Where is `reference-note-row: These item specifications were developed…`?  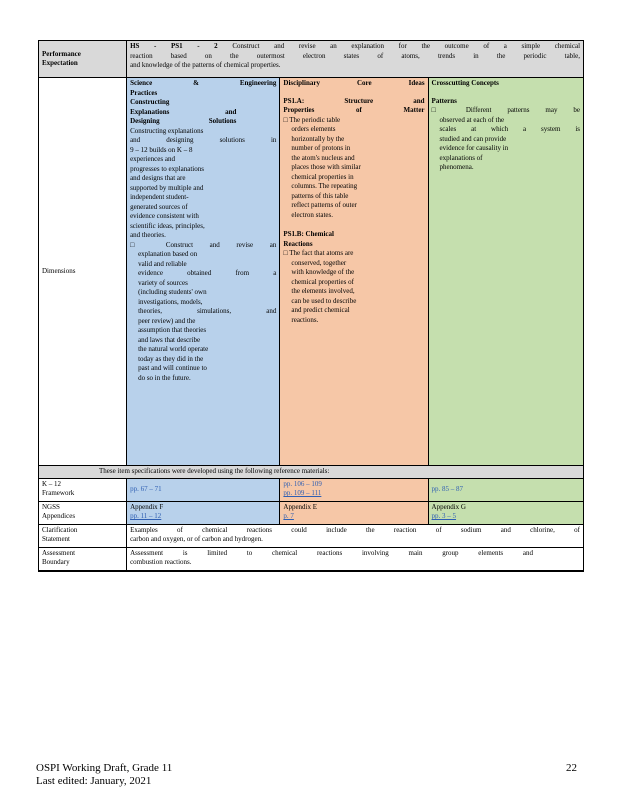 reference-note-row: These item specifications were developed… is located at coordinates (311, 472).